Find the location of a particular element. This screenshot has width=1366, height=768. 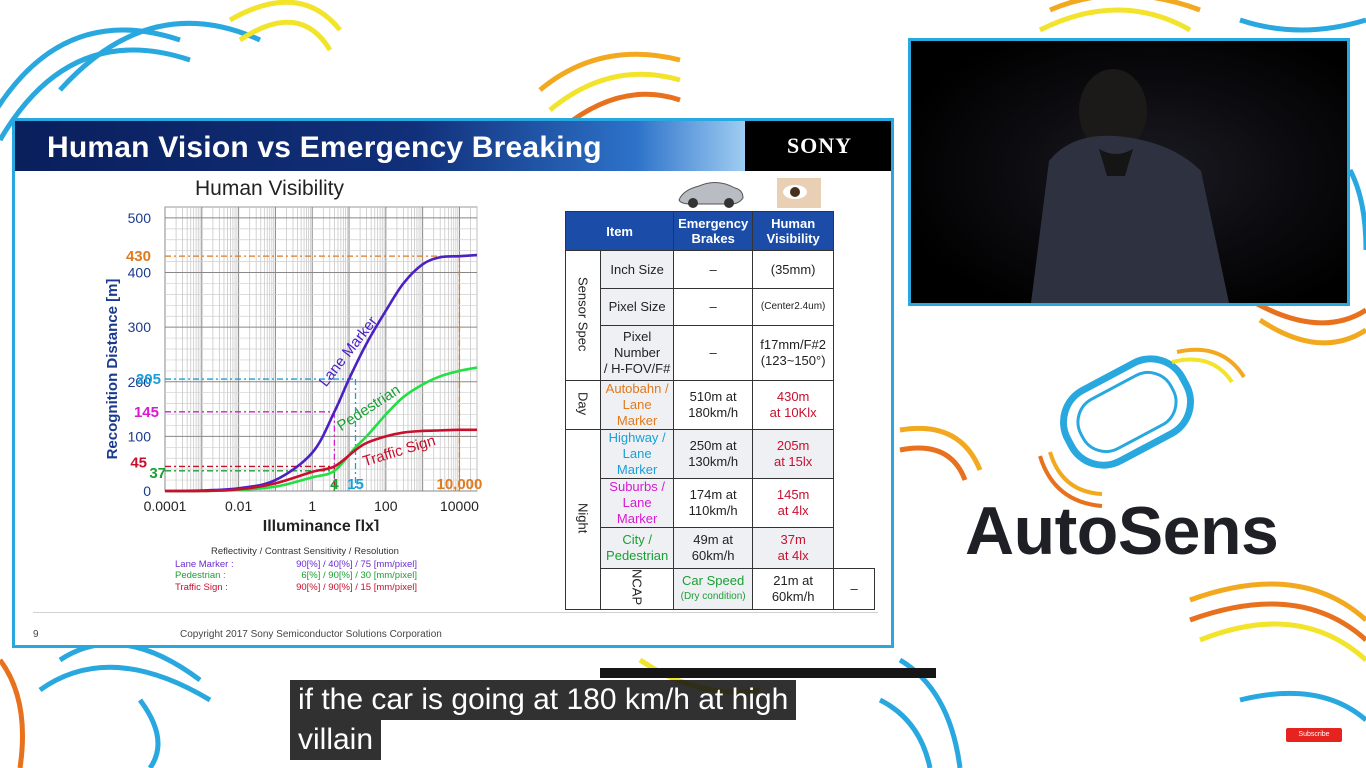

subscribe-button: Subscribe is located at coordinates (1314, 735).